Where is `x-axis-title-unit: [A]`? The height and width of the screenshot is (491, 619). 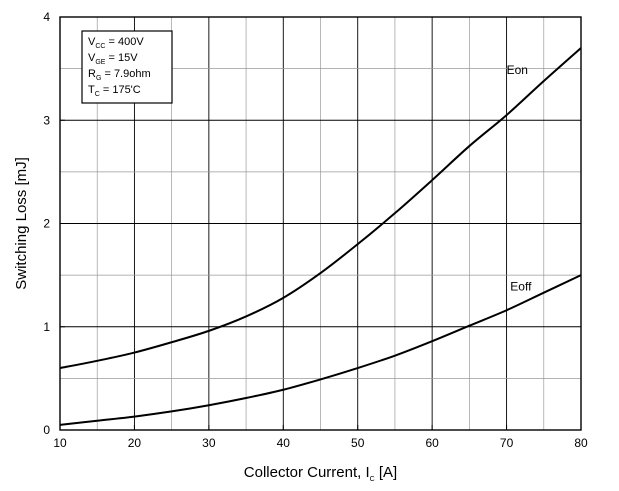 x-axis-title-unit: [A] is located at coordinates (386, 472).